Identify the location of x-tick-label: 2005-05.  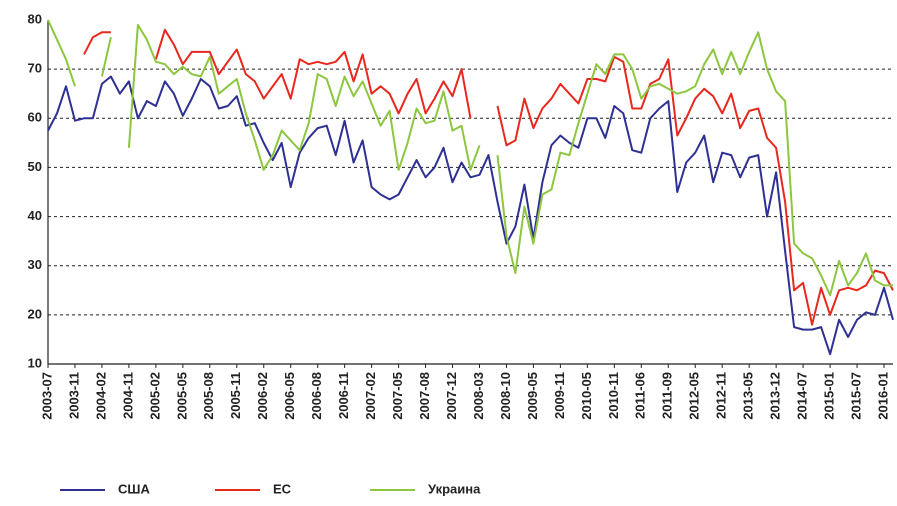
(181, 396).